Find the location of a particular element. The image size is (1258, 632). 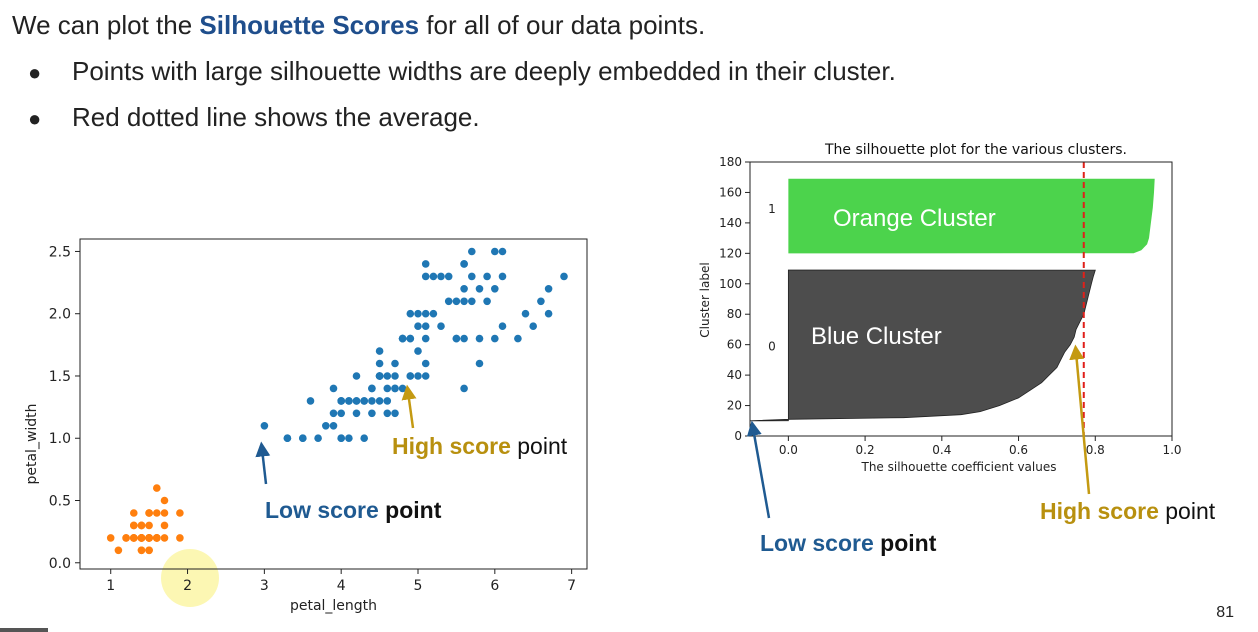

y-tick-label: 1.0 is located at coordinates (60, 439).